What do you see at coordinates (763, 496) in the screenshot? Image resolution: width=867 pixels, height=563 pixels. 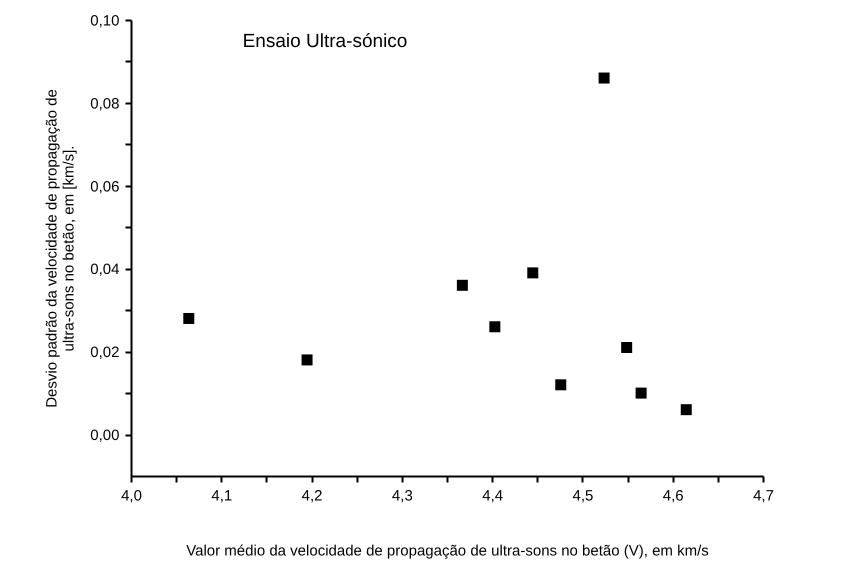 I see `x-tick-label: 4,7` at bounding box center [763, 496].